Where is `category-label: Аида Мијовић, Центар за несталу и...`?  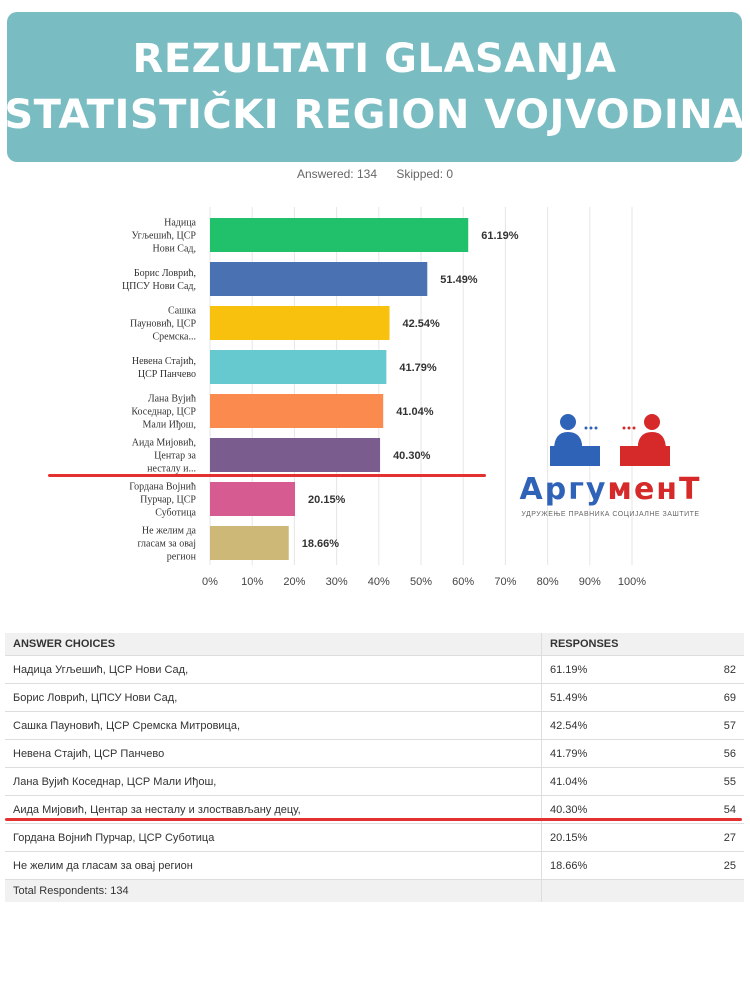 category-label: Аида Мијовић, Центар за несталу и... is located at coordinates (164, 456).